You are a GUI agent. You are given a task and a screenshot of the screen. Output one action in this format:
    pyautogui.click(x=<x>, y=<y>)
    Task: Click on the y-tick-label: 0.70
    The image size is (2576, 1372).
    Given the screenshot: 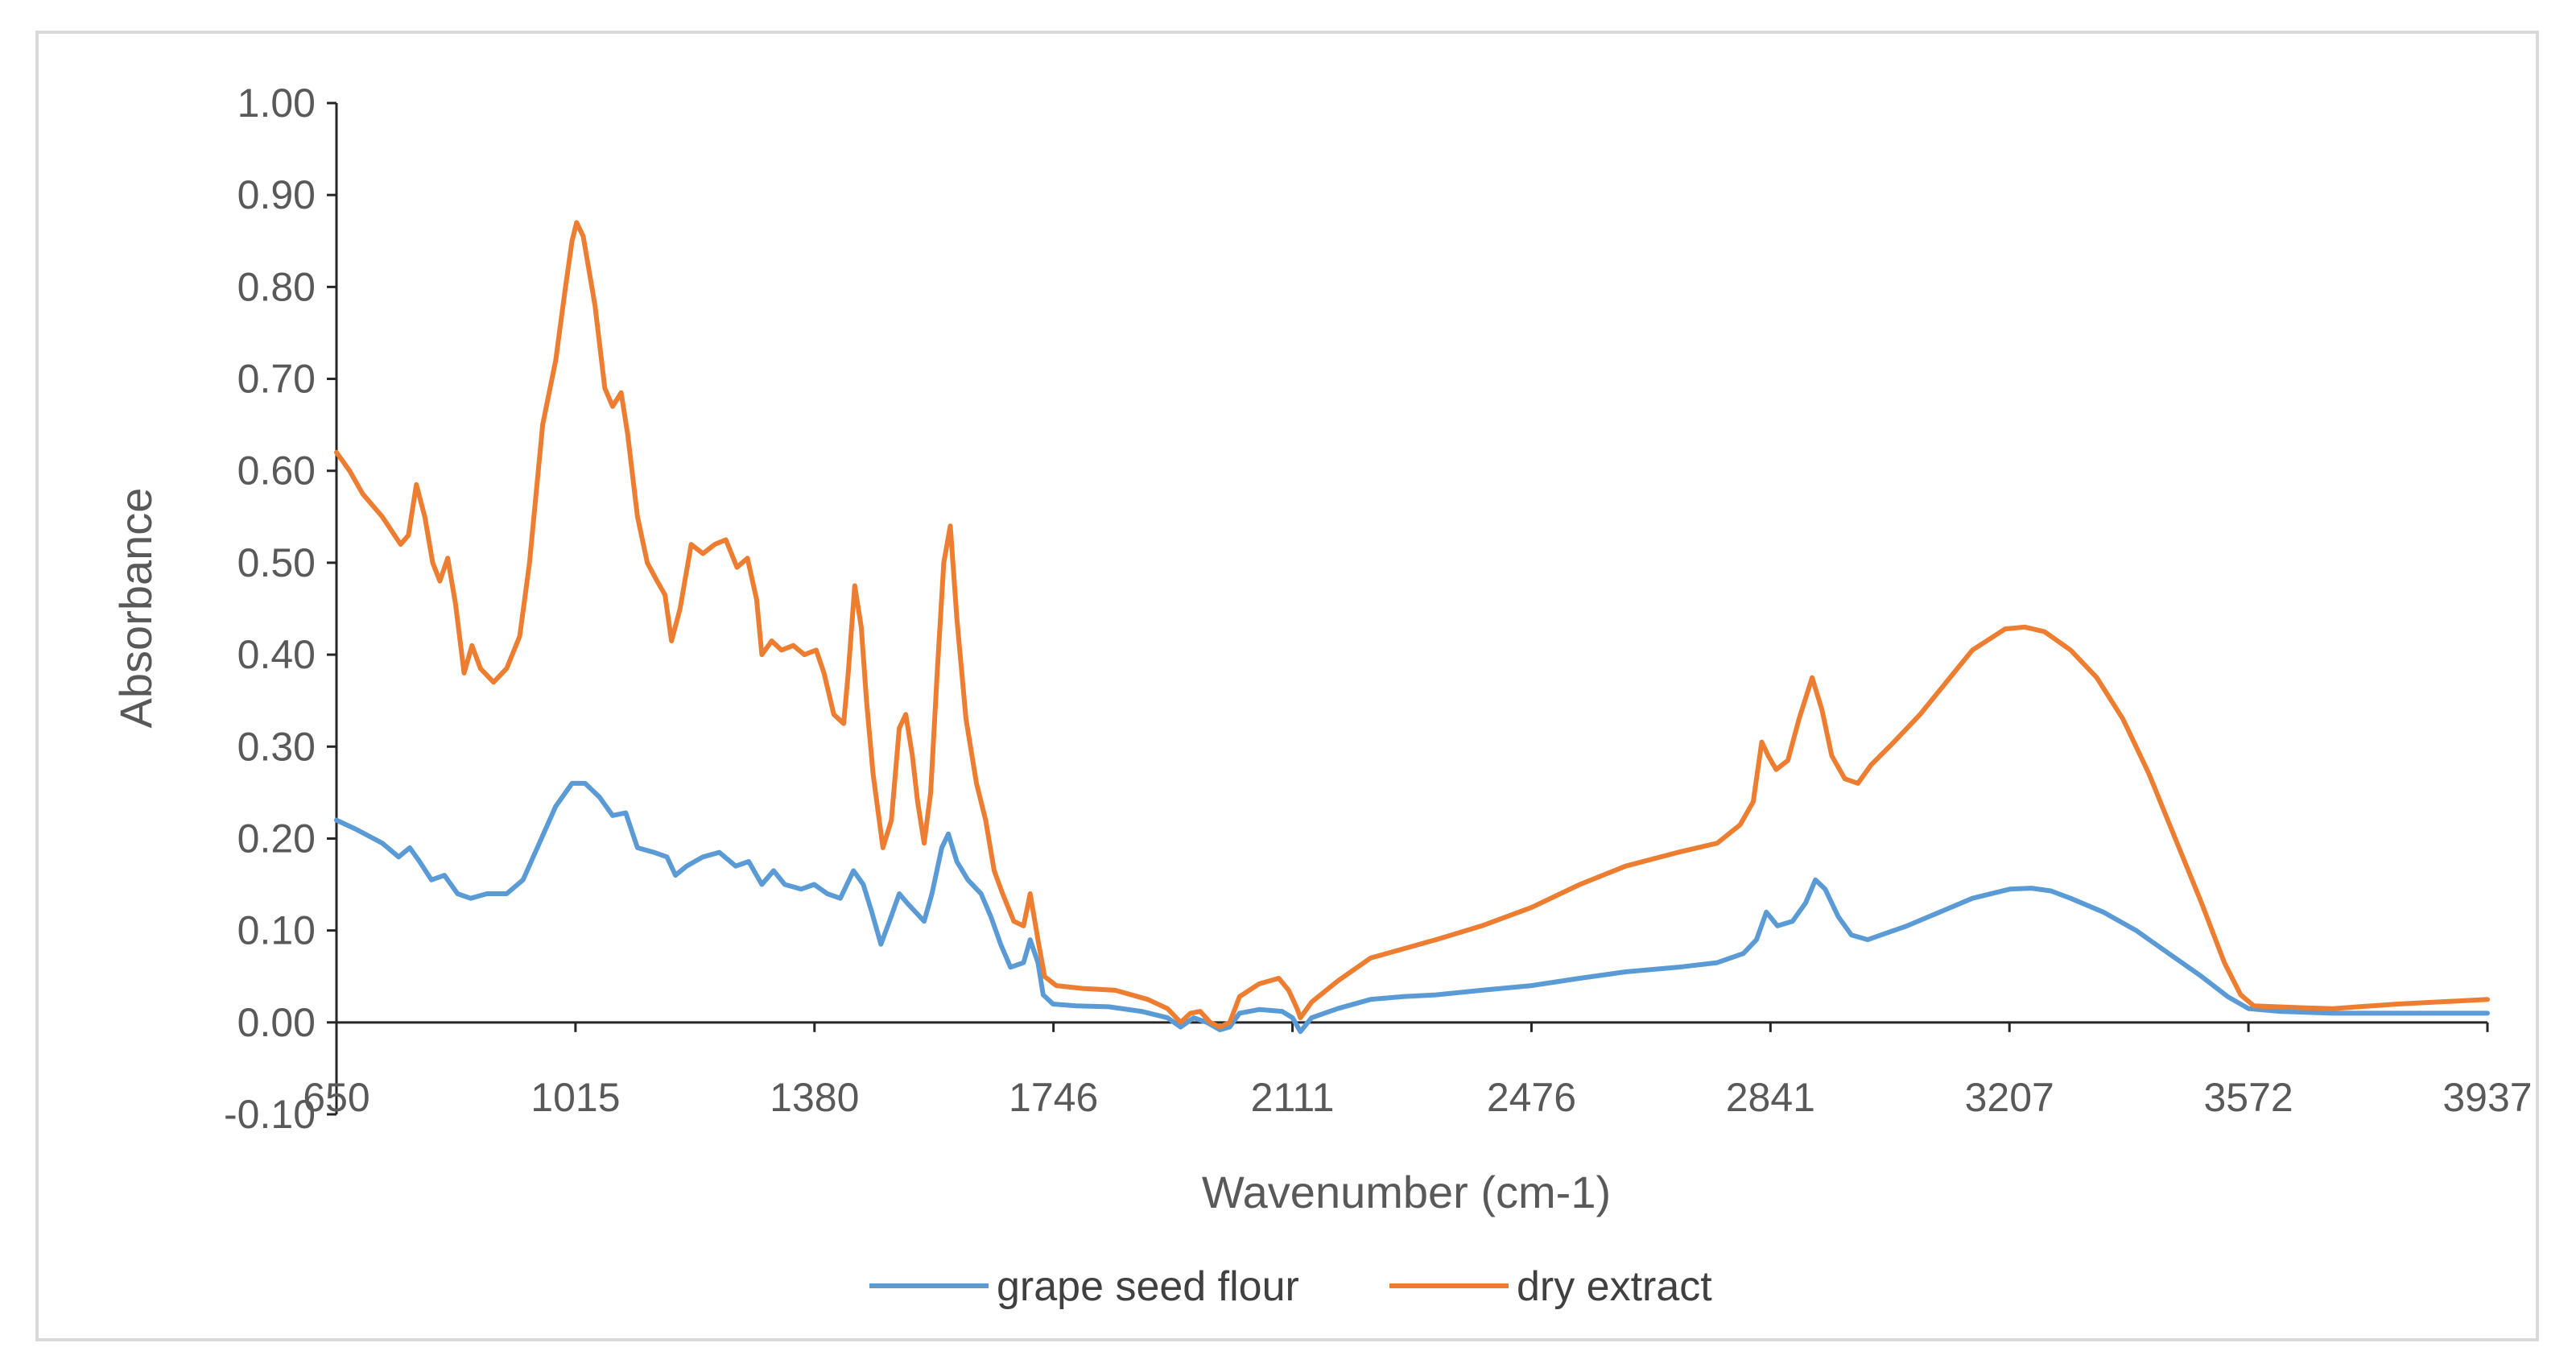 What is the action you would take?
    pyautogui.click(x=276, y=379)
    